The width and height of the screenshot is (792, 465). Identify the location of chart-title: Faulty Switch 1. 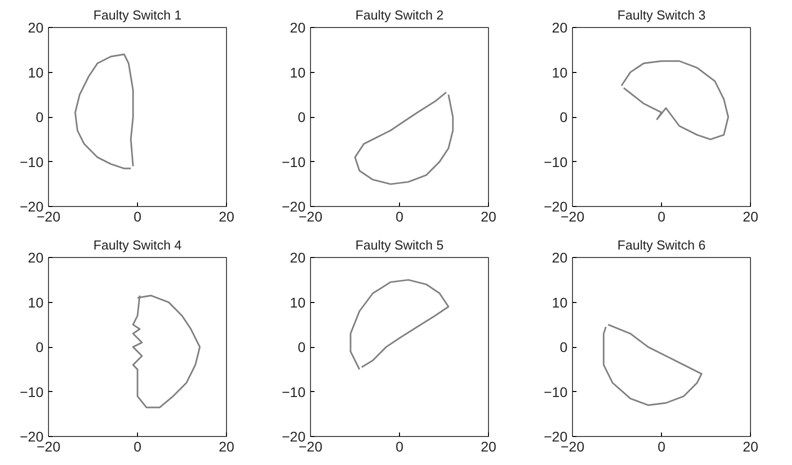
(137, 15).